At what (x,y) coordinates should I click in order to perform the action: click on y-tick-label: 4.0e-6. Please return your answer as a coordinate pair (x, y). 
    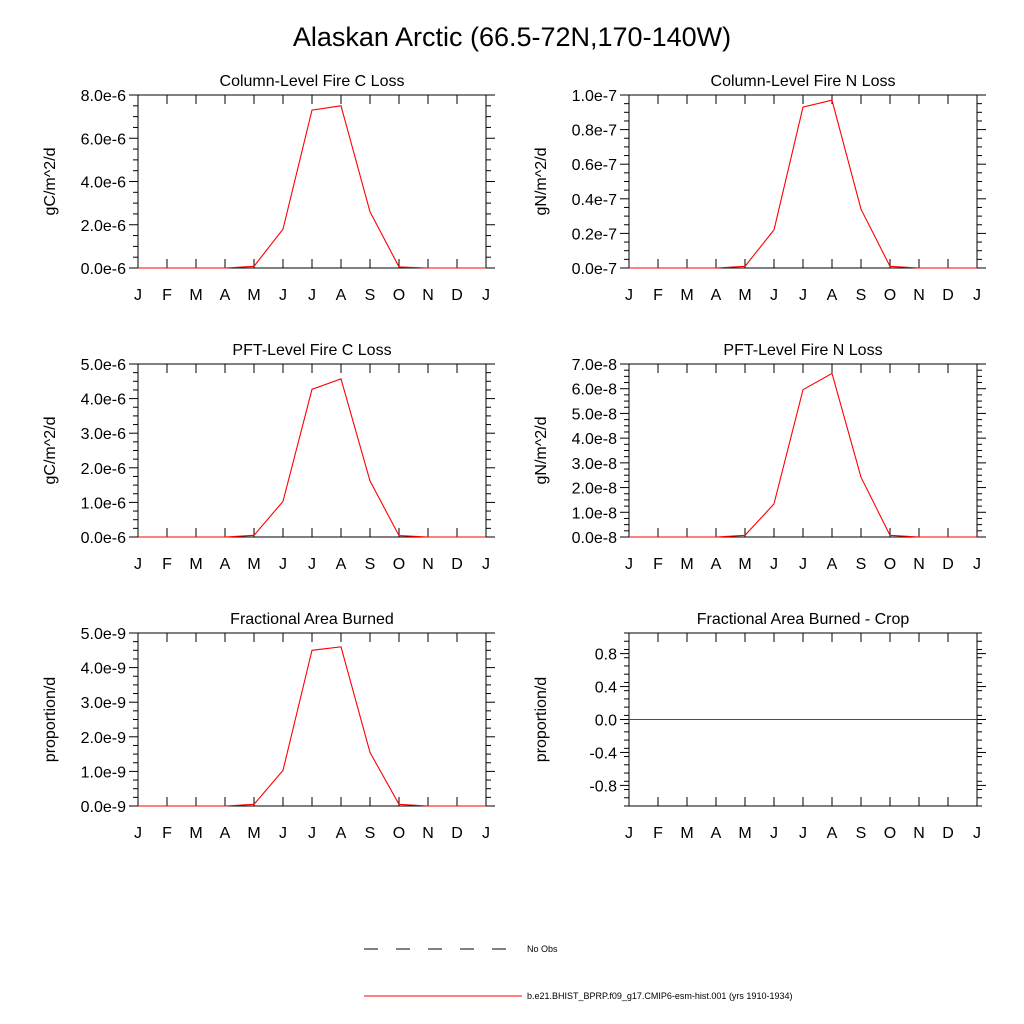
    Looking at the image, I should click on (103, 183).